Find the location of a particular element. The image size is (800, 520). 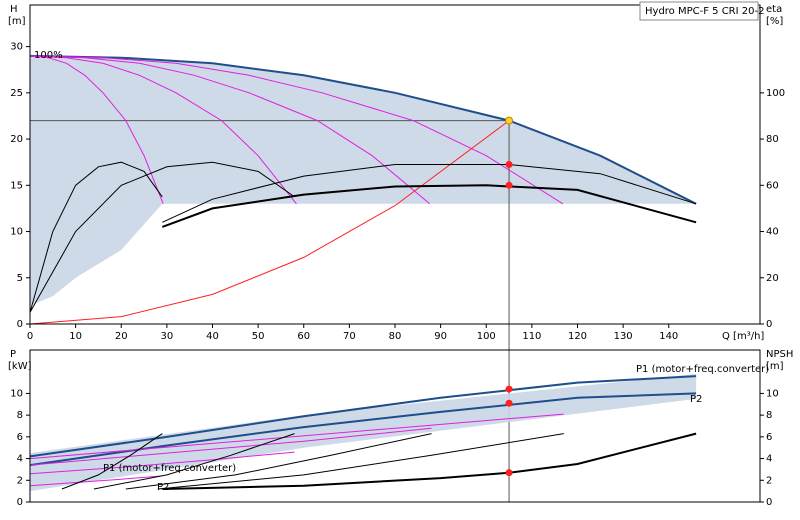

y-unit: [kW] is located at coordinates (20, 366).